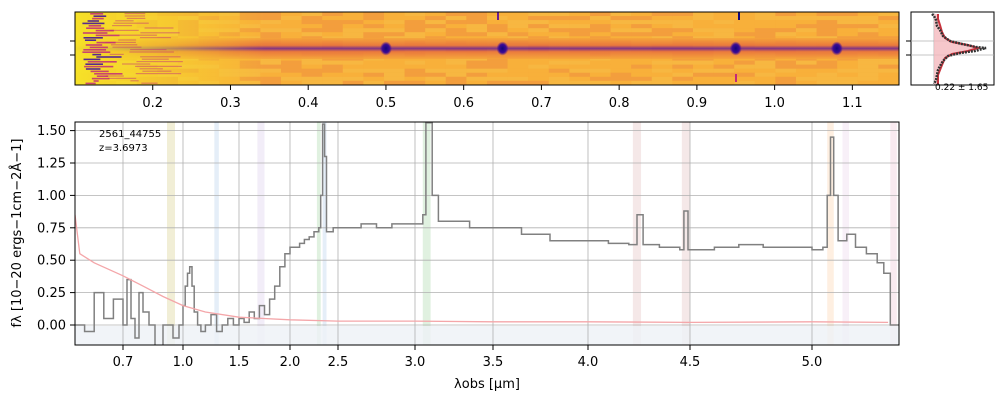  Describe the element at coordinates (51, 293) in the screenshot. I see `y-tick-label: 0.25` at that location.